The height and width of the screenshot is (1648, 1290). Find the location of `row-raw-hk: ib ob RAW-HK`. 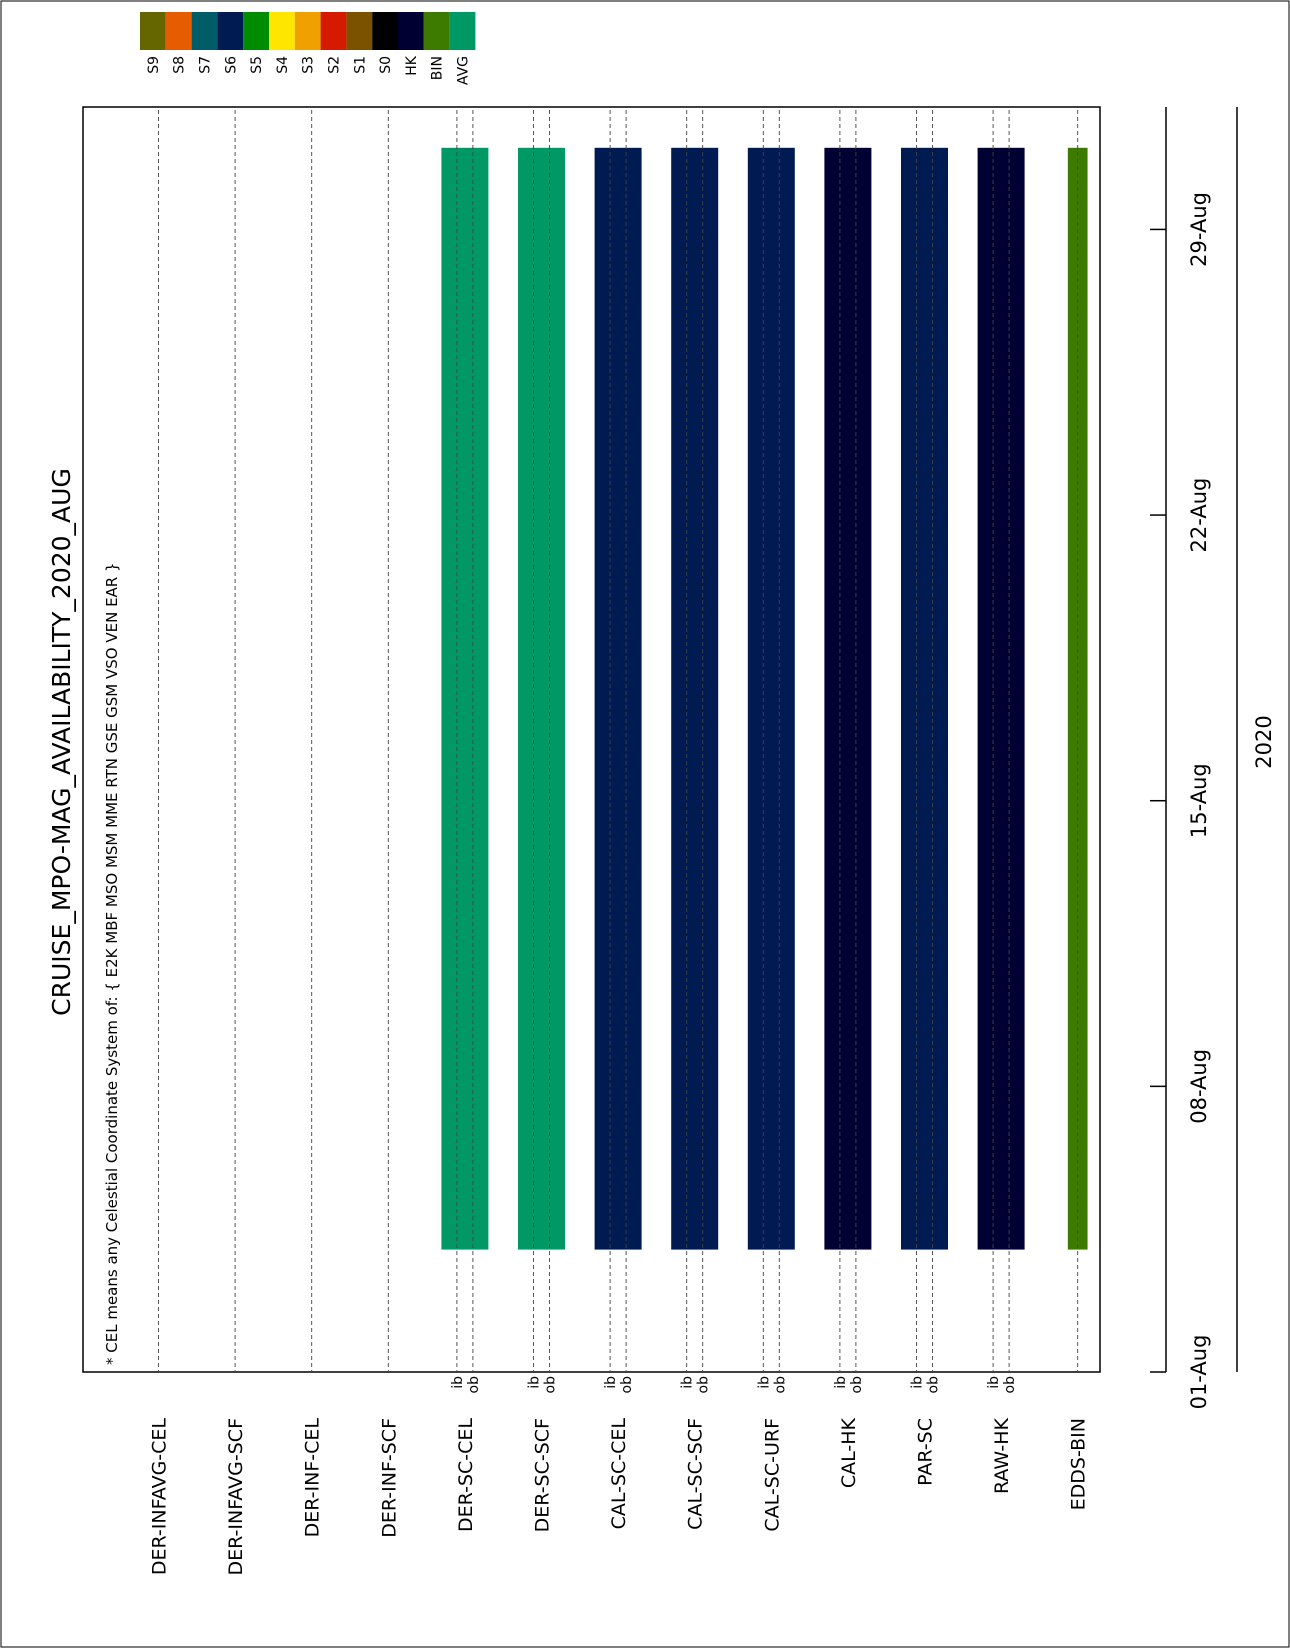

row-raw-hk: ib ob RAW-HK is located at coordinates (1001, 802).